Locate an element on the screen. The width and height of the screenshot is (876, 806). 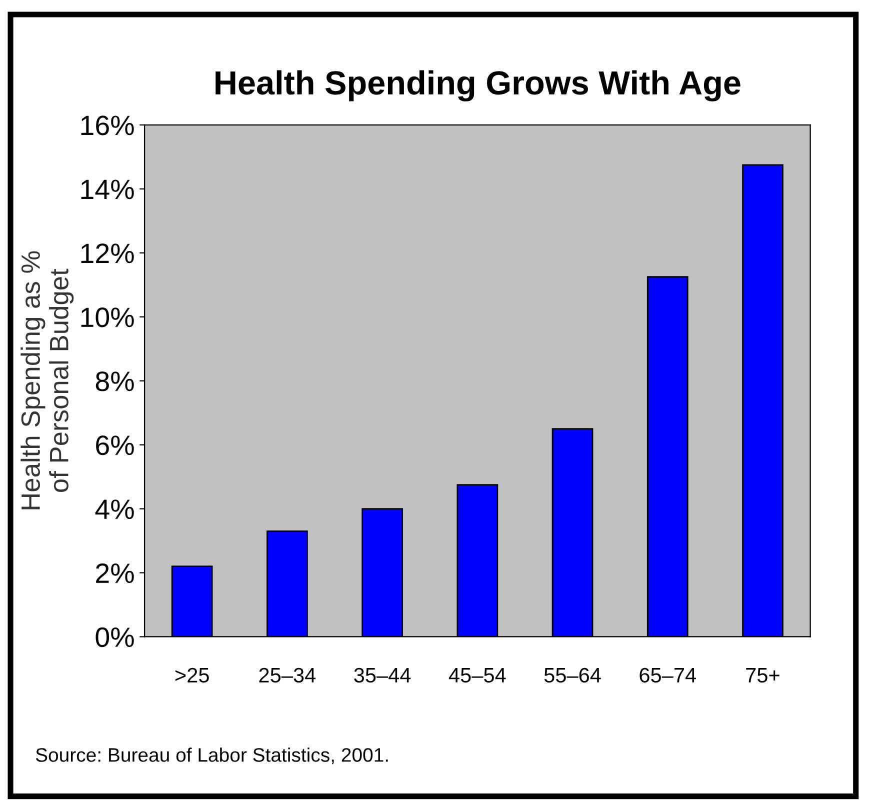
y-tick-label: 6% is located at coordinates (115, 445).